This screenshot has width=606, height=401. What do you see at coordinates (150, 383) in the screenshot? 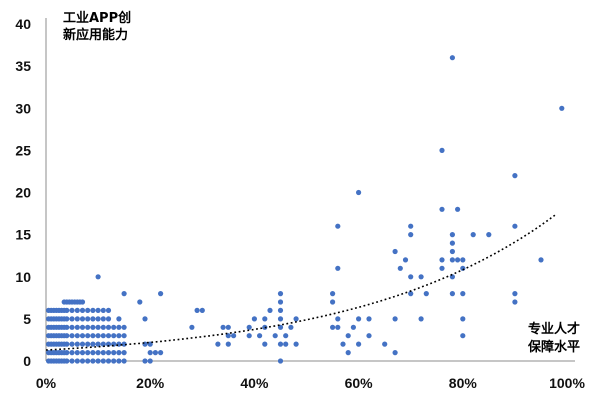
I see `x-tick-label: 20%` at bounding box center [150, 383].